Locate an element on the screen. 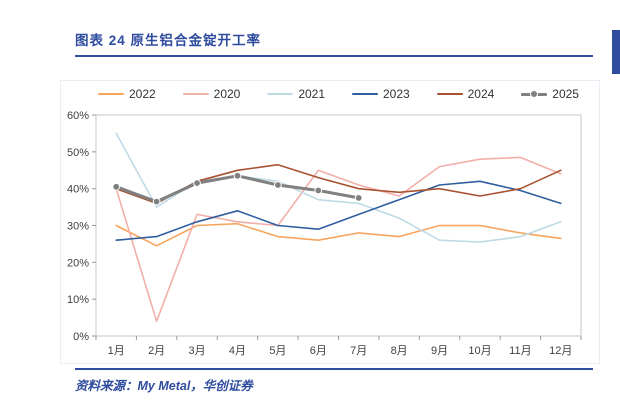 This screenshot has height=417, width=620. legend-swatch-2020 is located at coordinates (195, 94).